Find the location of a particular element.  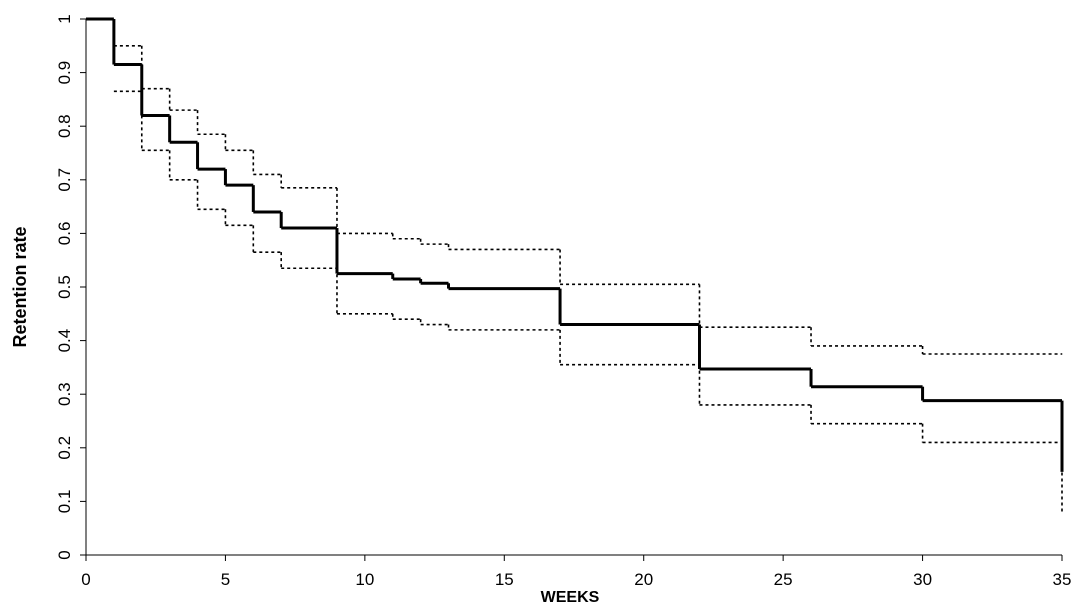

x-axis-label: WEEKS is located at coordinates (570, 597).